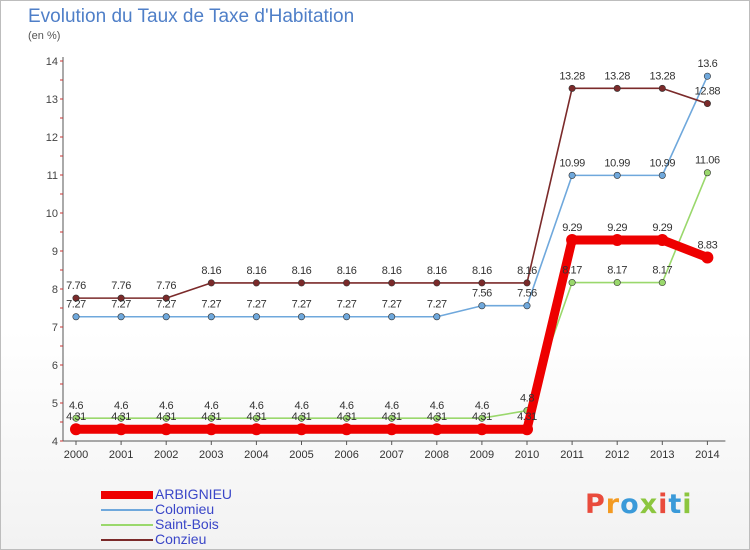 This screenshot has width=750, height=550. I want to click on chart-title: Evolution du Taux de Taxe d'Habitation, so click(191, 16).